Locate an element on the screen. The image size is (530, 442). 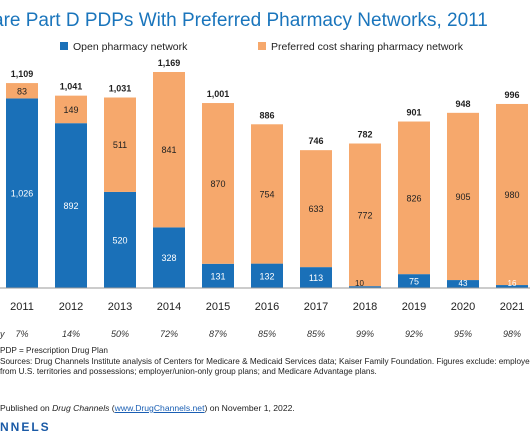
bar-preferred-2021 is located at coordinates (512, 194).